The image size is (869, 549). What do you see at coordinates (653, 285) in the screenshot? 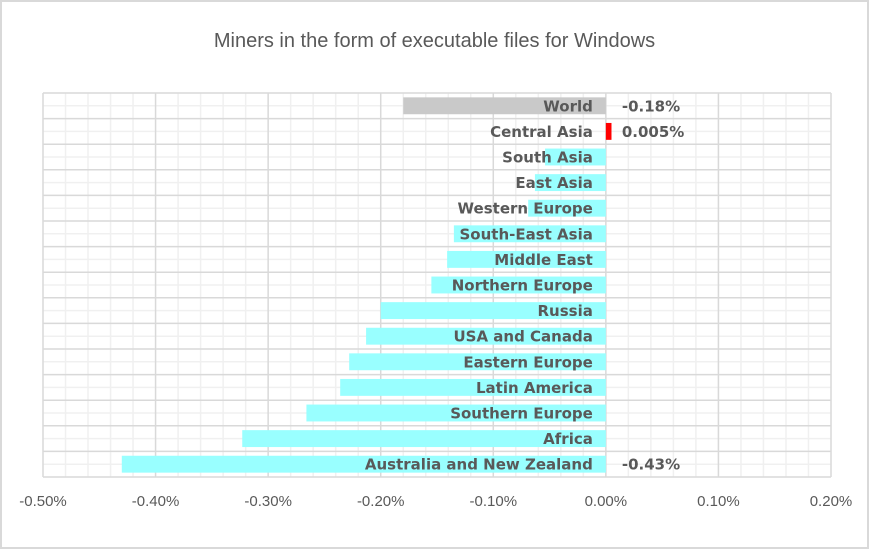
I see `value-labels: -0.18% 0.005% -0.43%` at bounding box center [653, 285].